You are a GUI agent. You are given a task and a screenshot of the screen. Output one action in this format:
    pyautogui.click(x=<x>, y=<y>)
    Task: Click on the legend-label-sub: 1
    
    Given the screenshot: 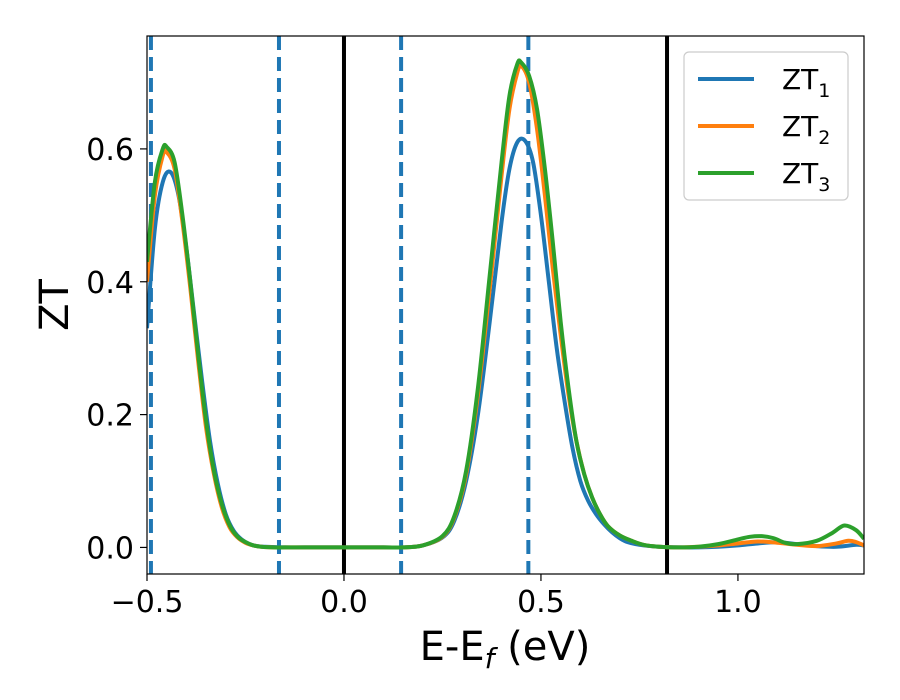 What is the action you would take?
    pyautogui.click(x=824, y=91)
    